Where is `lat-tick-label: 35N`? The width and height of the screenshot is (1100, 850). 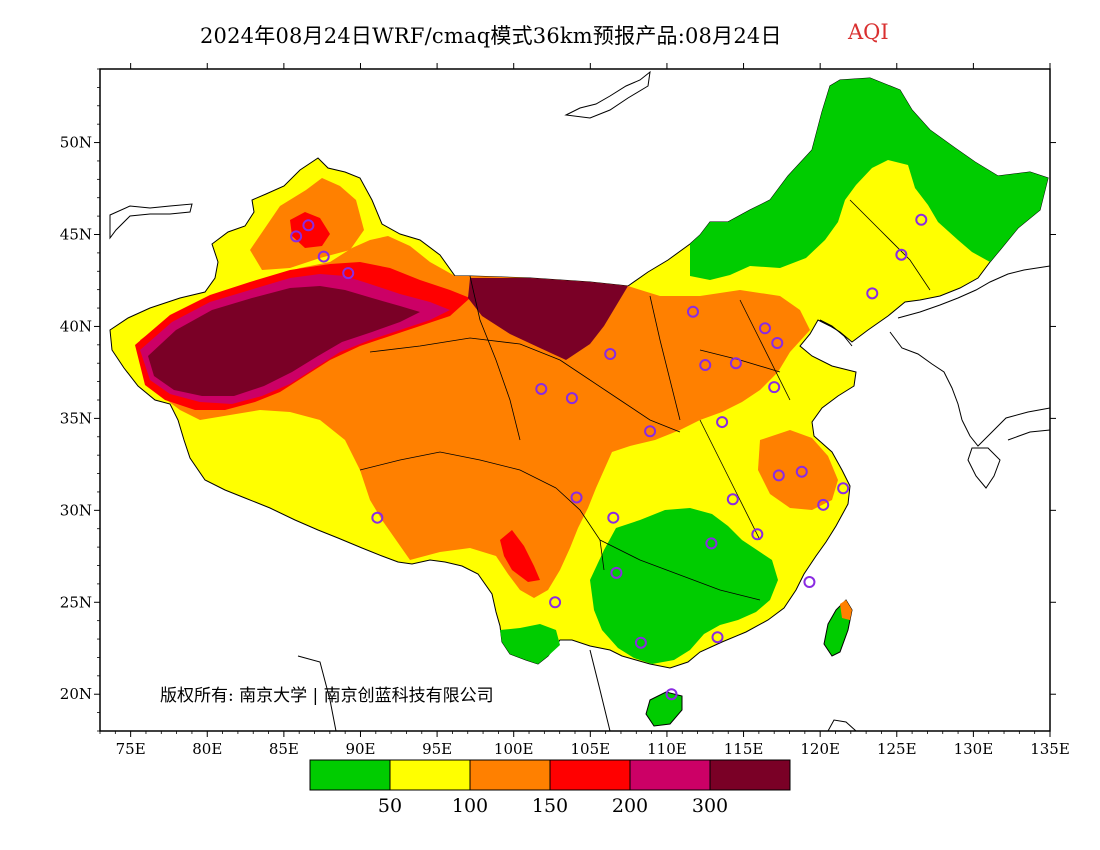
lat-tick-label: 35N is located at coordinates (76, 418).